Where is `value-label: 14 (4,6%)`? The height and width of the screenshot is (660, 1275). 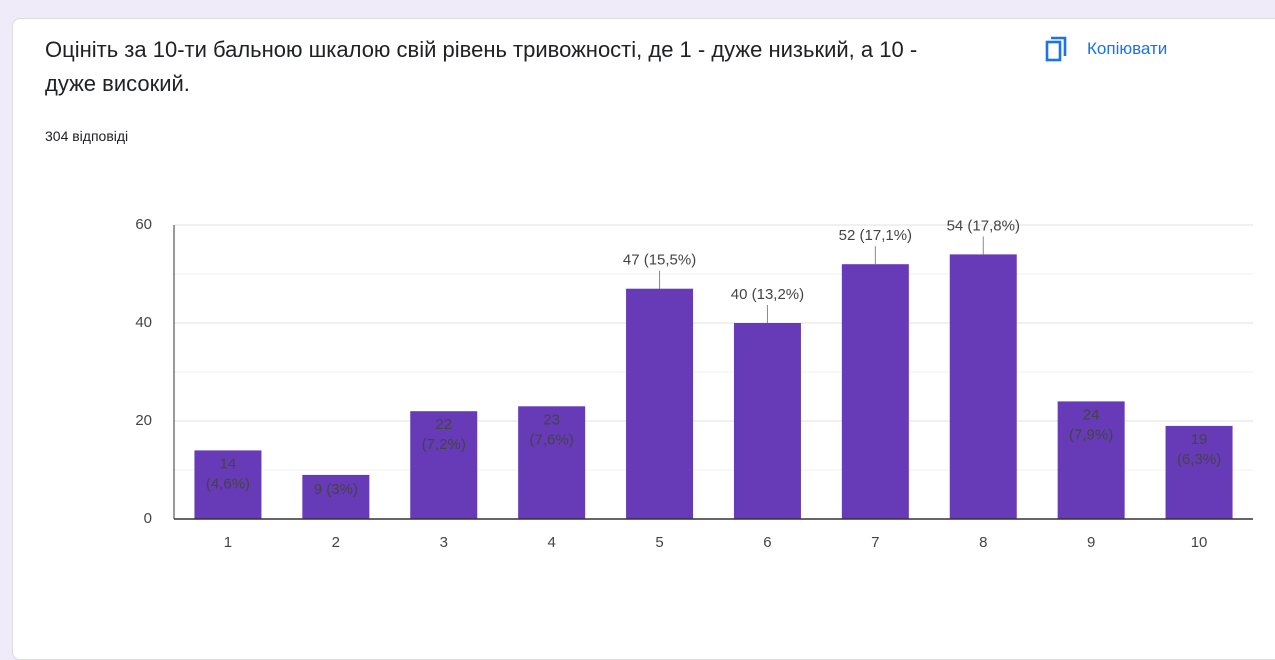
value-label: 14 (4,6%) is located at coordinates (228, 473).